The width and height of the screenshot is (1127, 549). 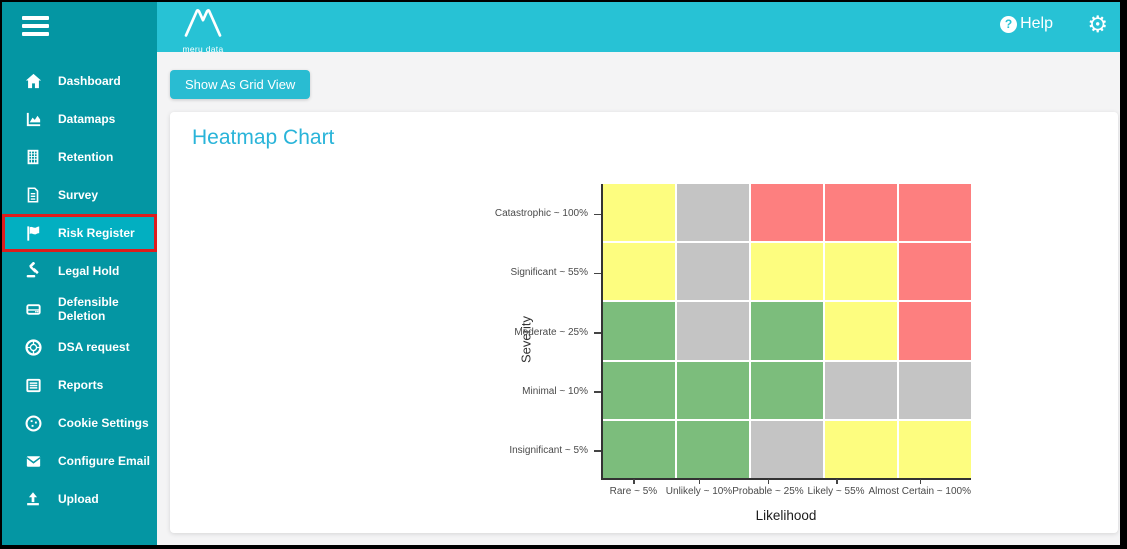 I want to click on flag-icon, so click(x=33, y=233).